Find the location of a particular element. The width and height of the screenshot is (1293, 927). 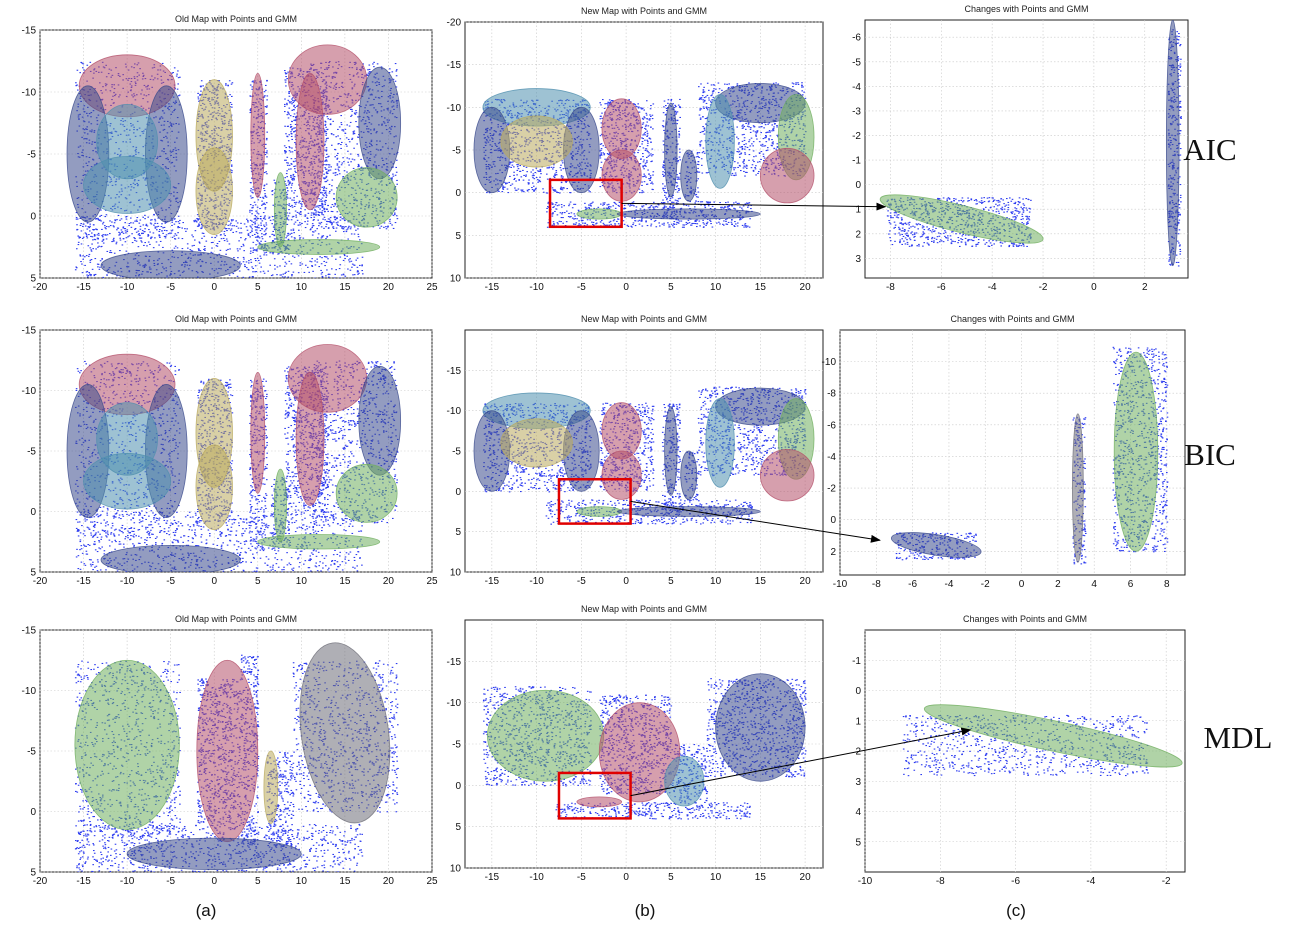

plot-title: New Map with Points and GMM is located at coordinates (644, 11).